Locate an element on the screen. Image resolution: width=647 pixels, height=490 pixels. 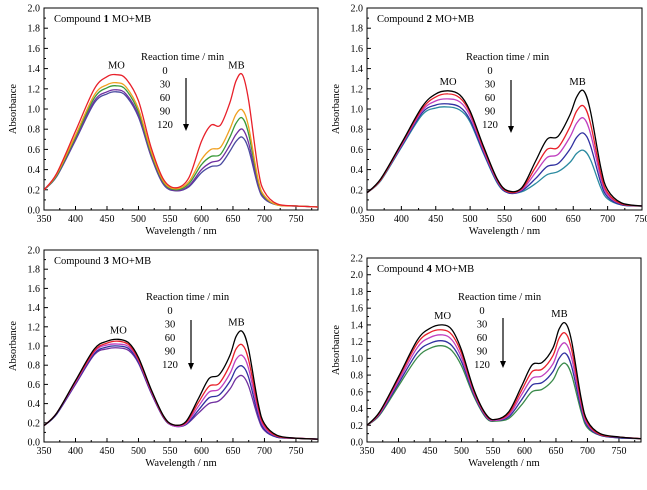
y-axis-label: Absorbance is located at coordinates (13, 346).